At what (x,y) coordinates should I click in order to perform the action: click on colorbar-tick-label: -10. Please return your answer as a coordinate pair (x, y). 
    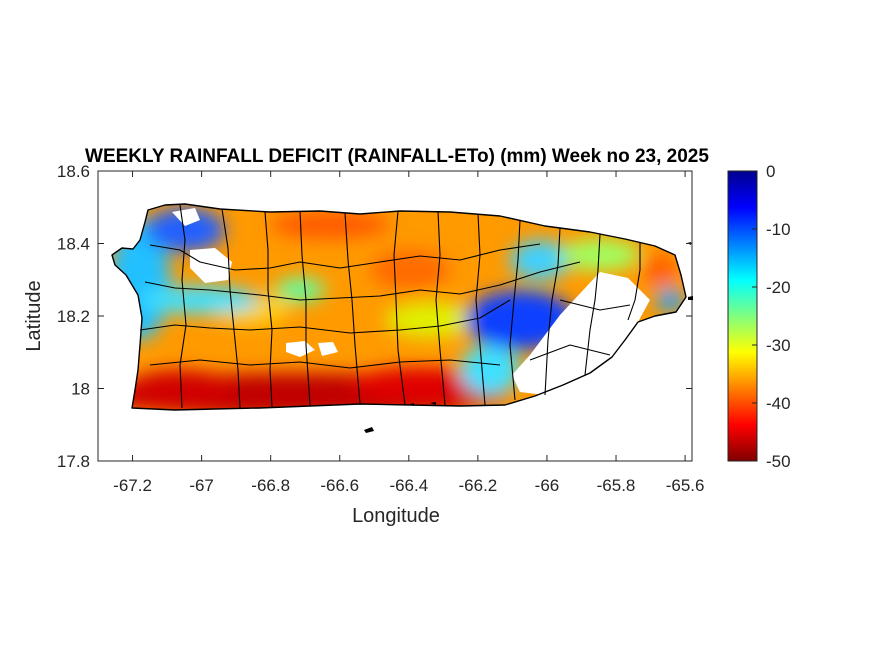
    Looking at the image, I should click on (778, 229).